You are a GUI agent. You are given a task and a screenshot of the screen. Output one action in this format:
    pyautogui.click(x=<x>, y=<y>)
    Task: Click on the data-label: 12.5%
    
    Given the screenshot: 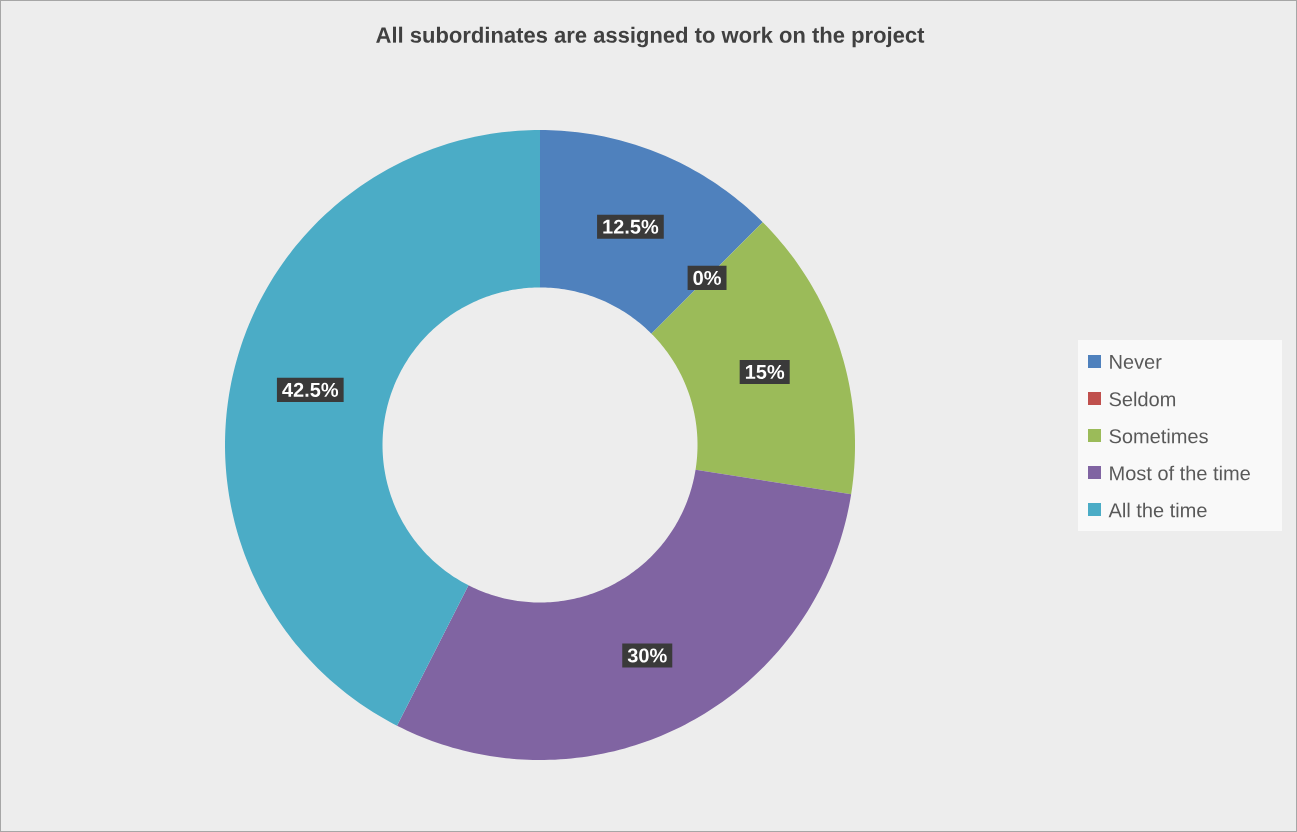 What is the action you would take?
    pyautogui.click(x=631, y=226)
    